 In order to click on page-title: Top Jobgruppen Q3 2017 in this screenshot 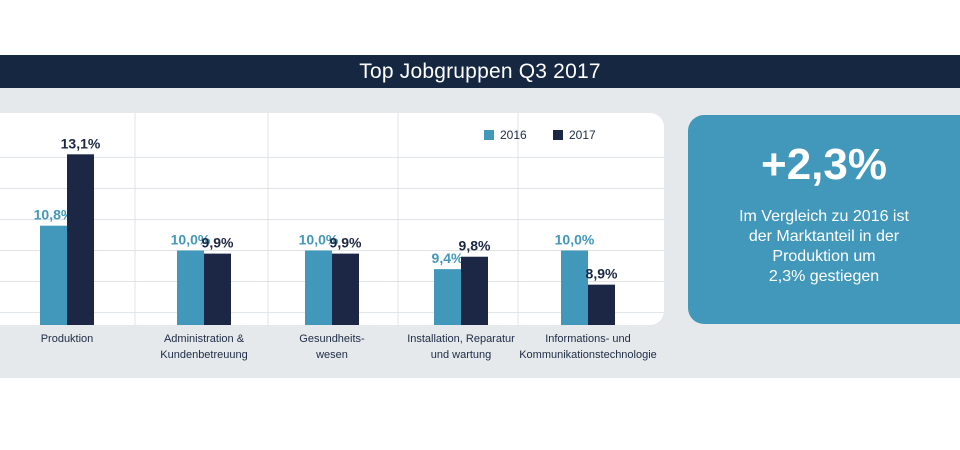, I will do `click(480, 71)`.